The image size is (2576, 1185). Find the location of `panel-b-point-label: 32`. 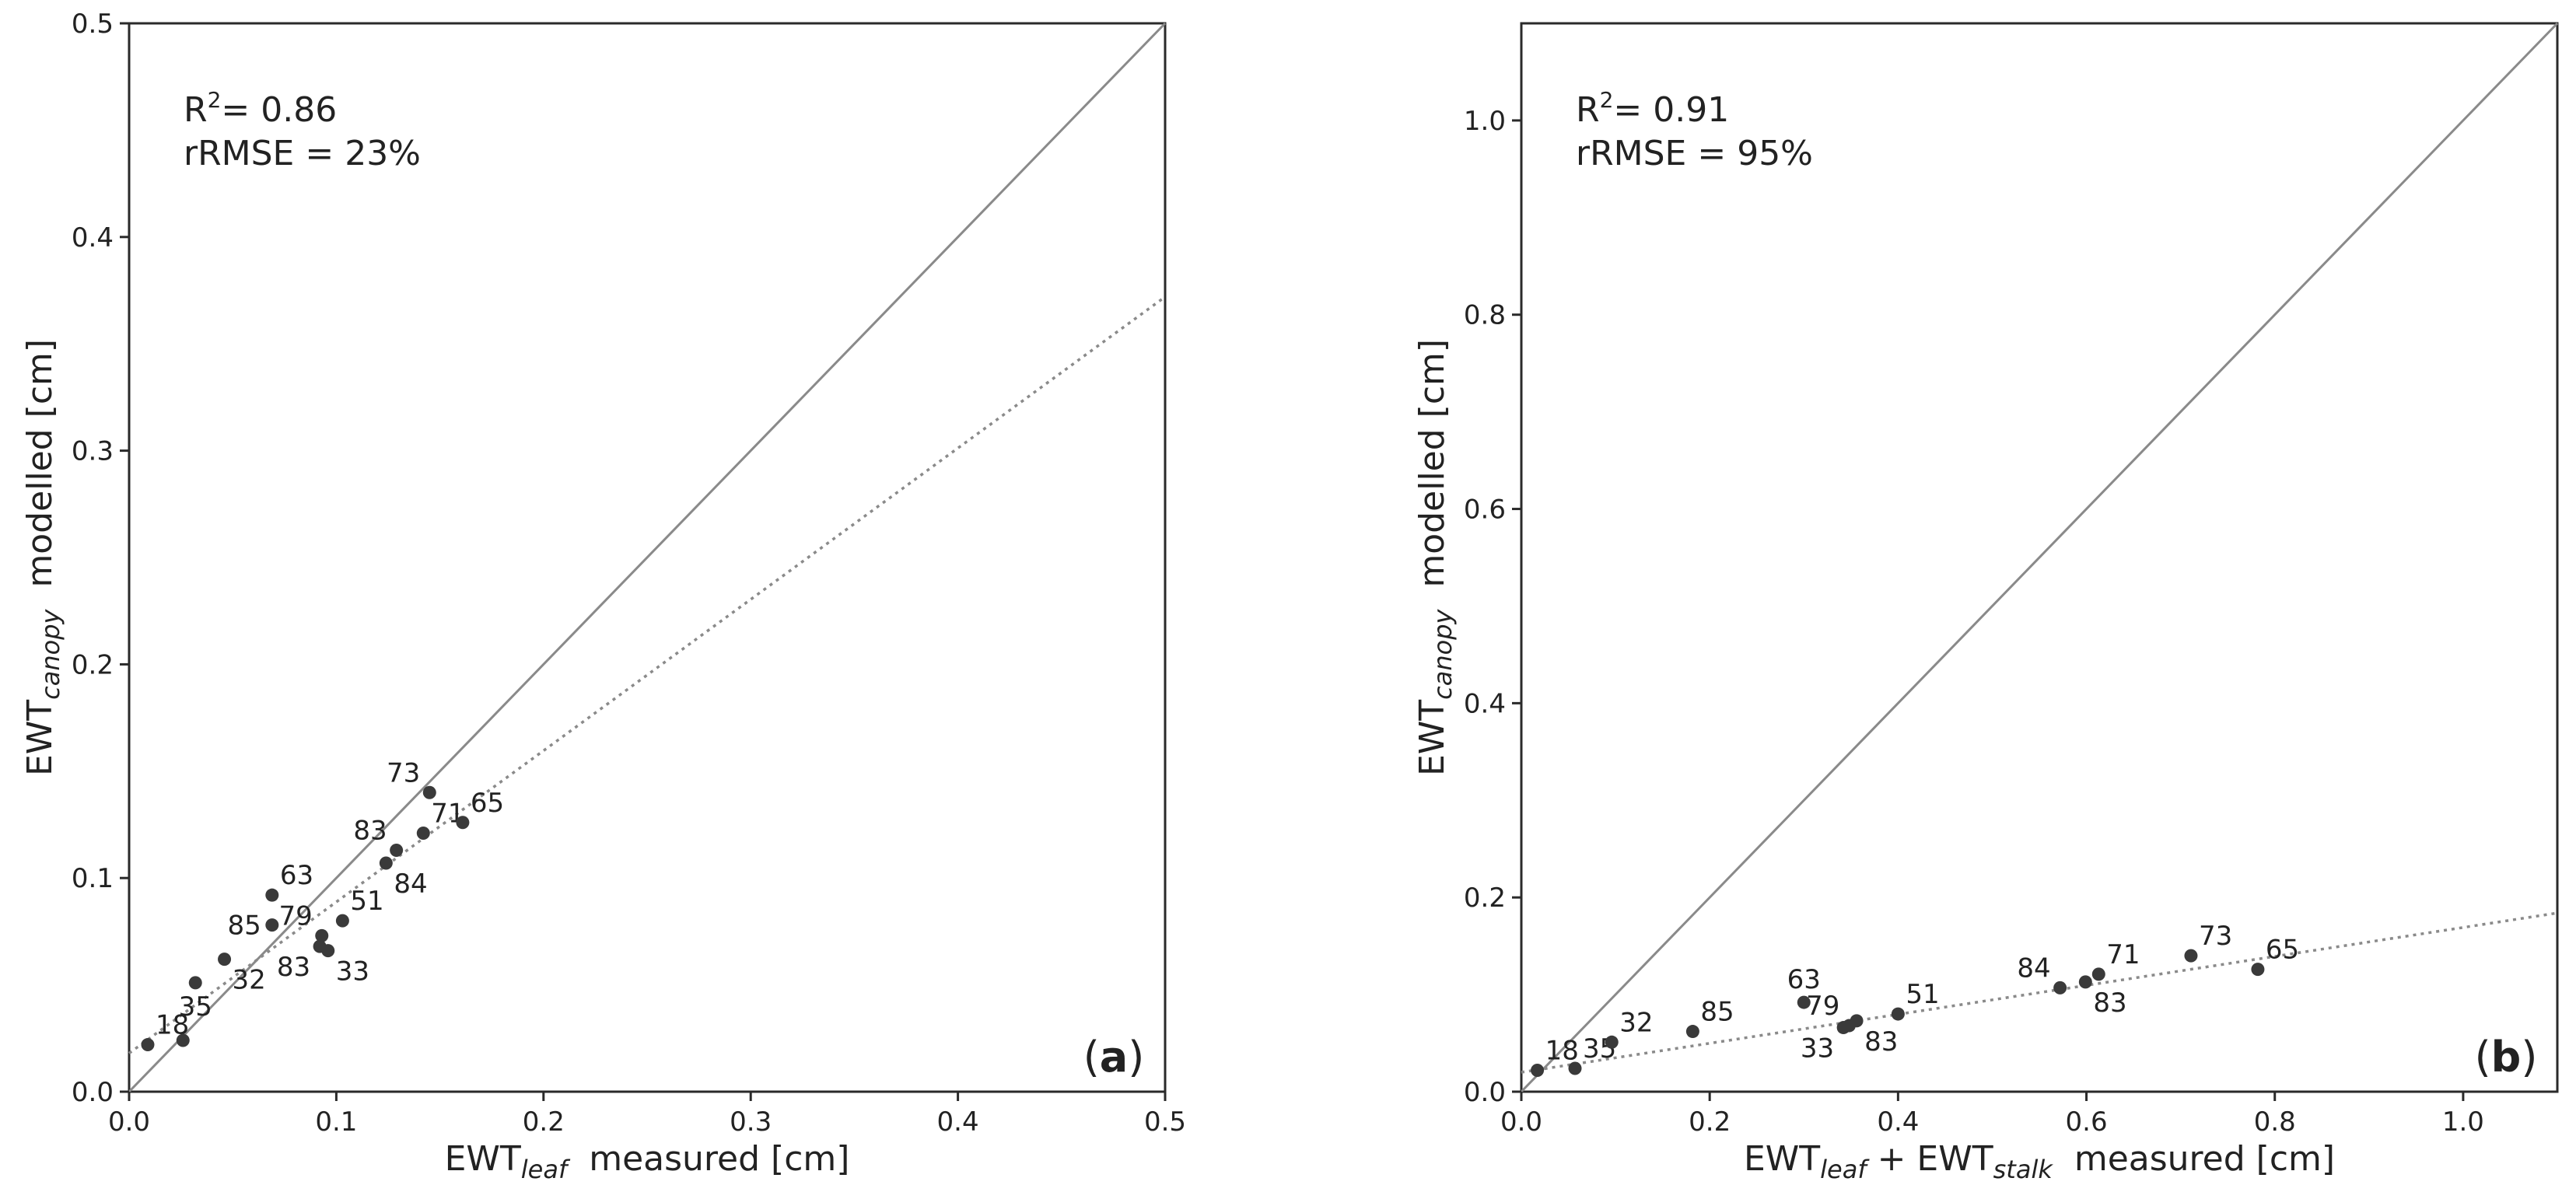

panel-b-point-label: 32 is located at coordinates (1636, 1022).